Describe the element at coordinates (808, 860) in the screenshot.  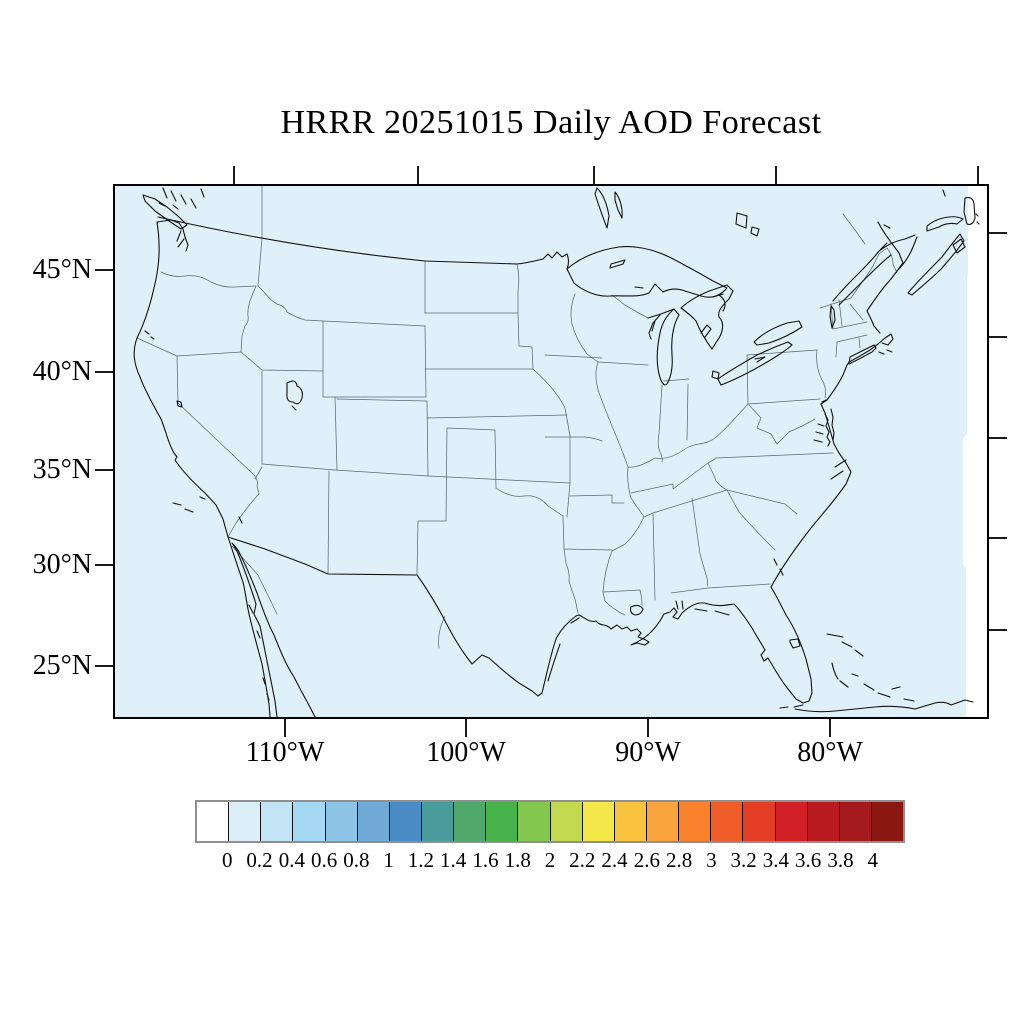
I see `colorbar-tick-label: 3.6` at that location.